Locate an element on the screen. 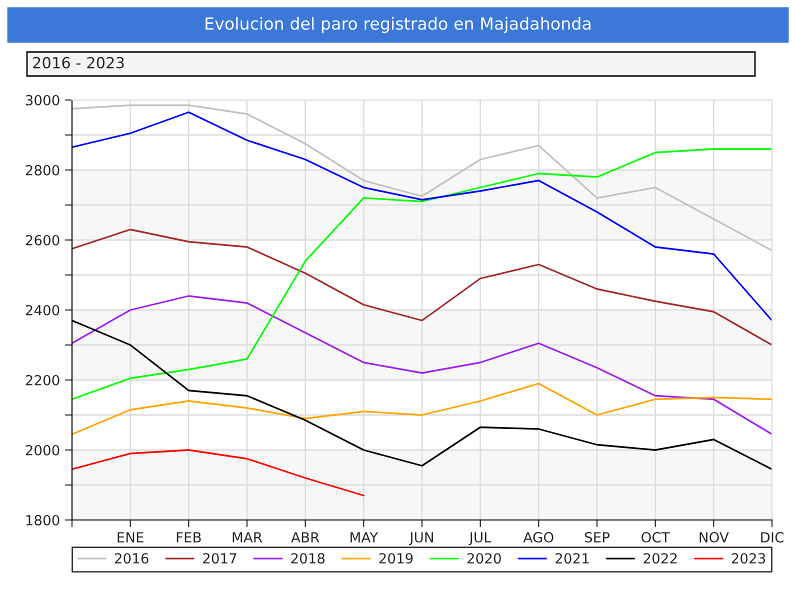  y-tick-label: 2600 is located at coordinates (43, 240).